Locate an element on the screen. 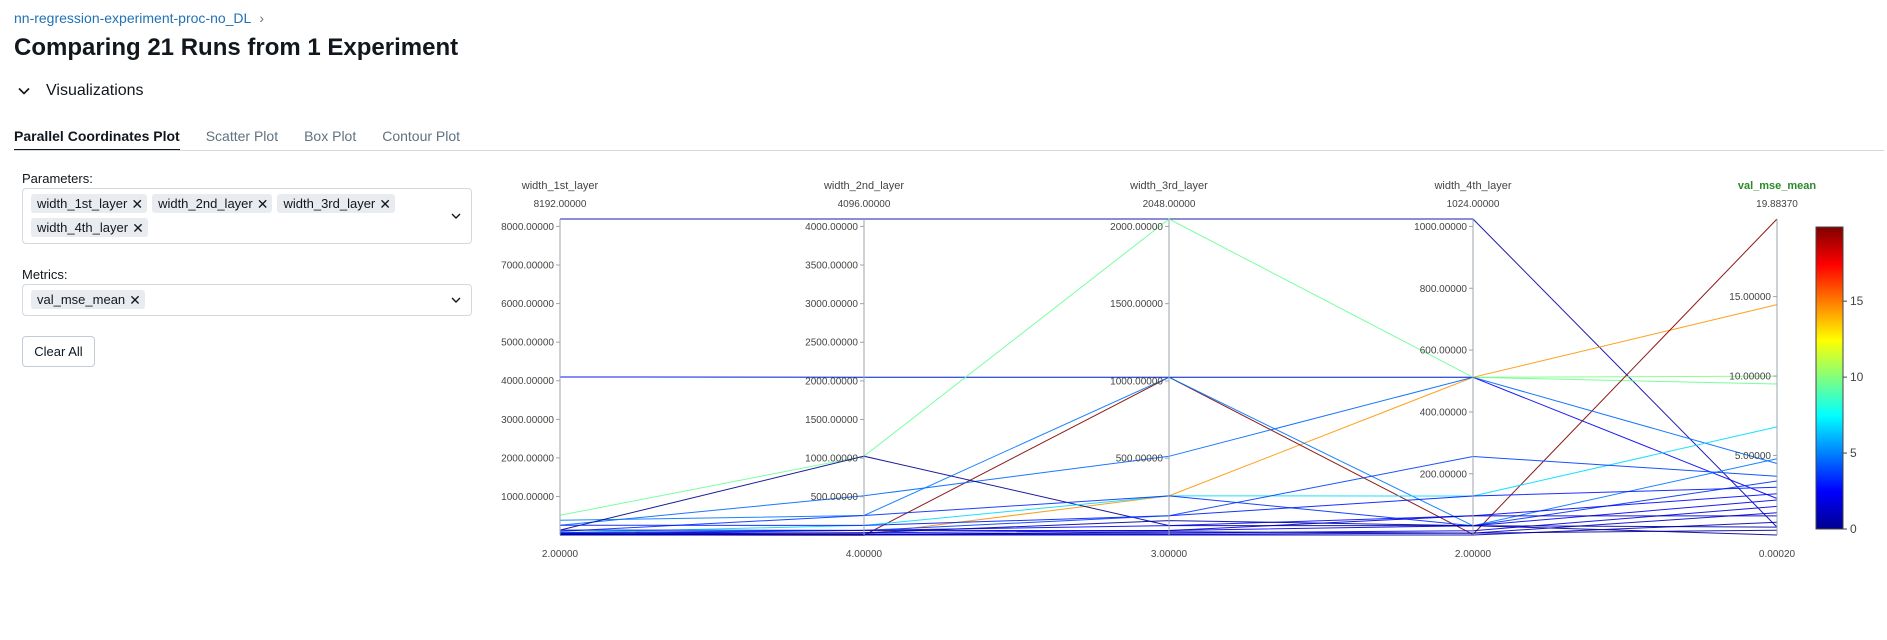 Image resolution: width=1887 pixels, height=640 pixels. metric-chip: val_mse_mean ✕ is located at coordinates (88, 299).